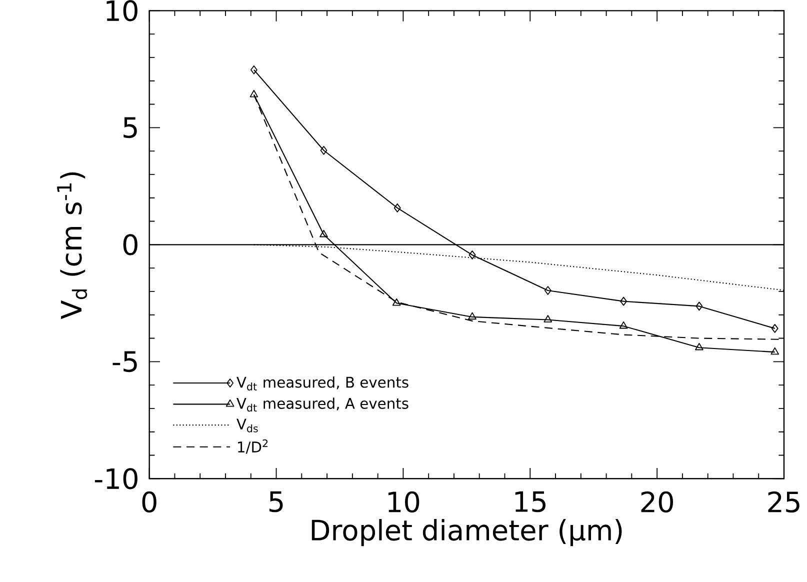 This screenshot has height=582, width=807. Describe the element at coordinates (247, 425) in the screenshot. I see `legend-label: V$_{ds}$` at that location.